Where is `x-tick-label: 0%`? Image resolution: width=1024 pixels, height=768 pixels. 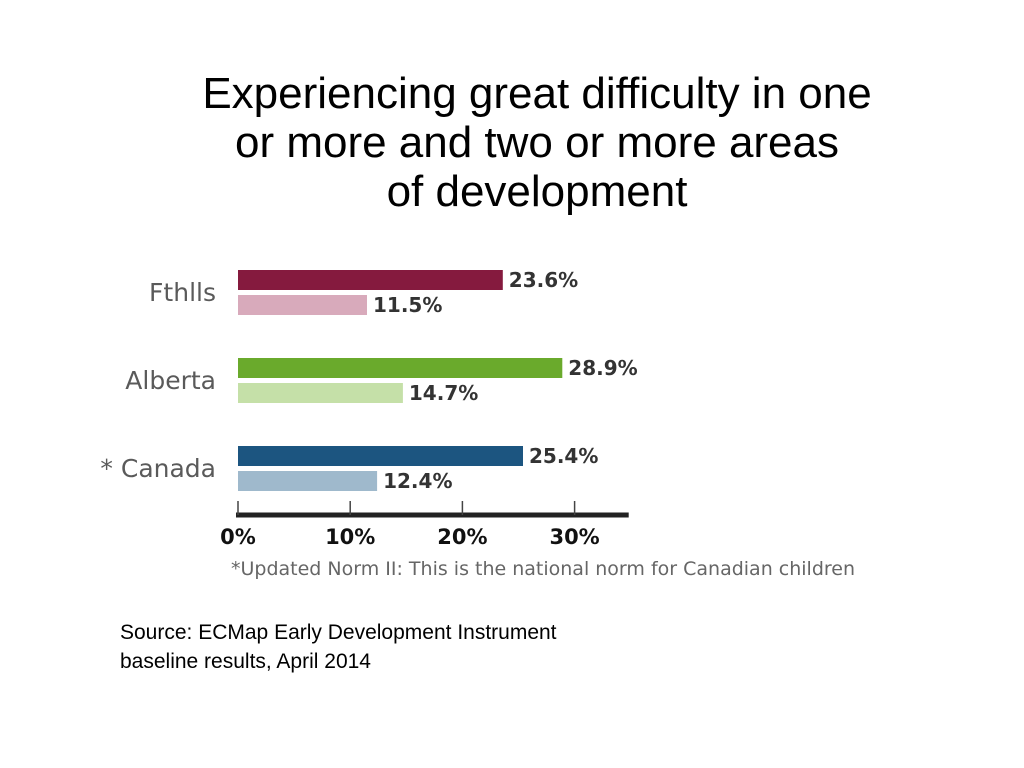
x-tick-label: 0% is located at coordinates (238, 537).